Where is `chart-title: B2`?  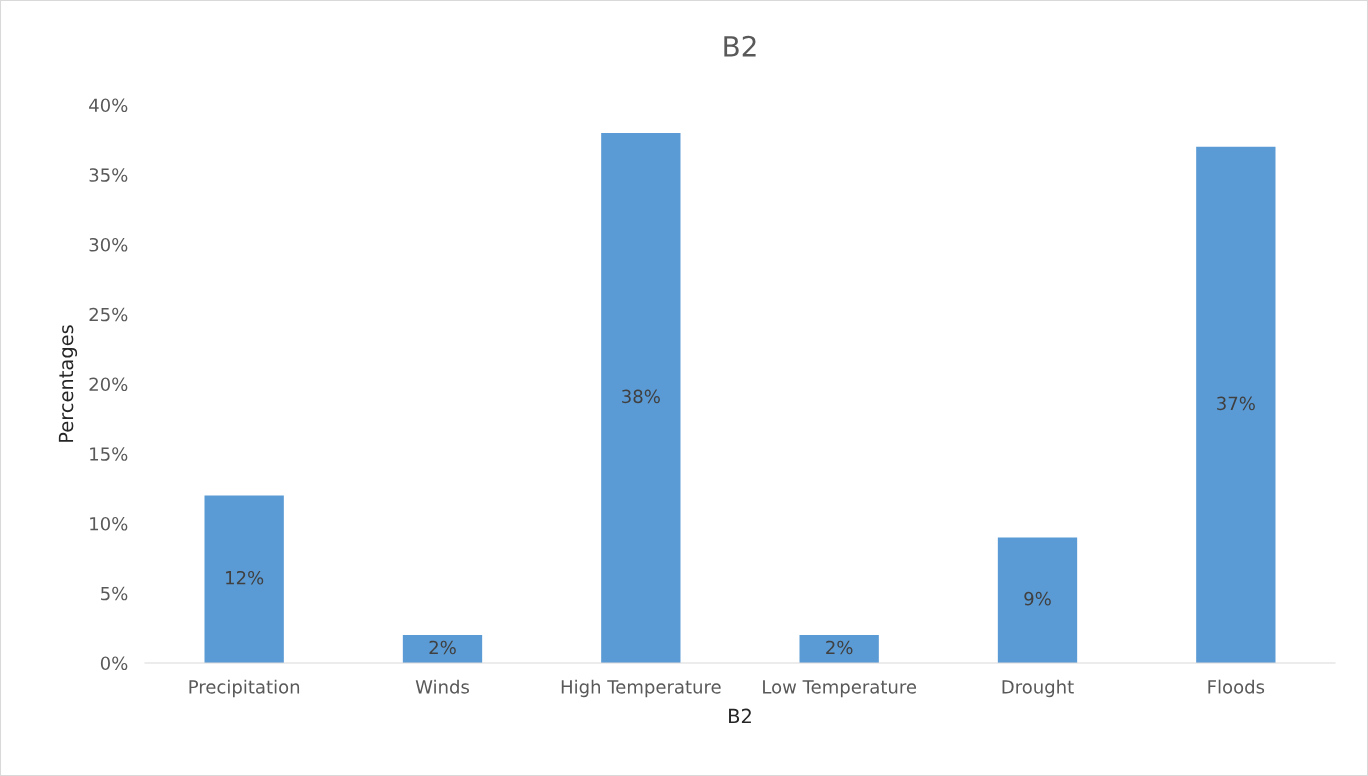 chart-title: B2 is located at coordinates (740, 46).